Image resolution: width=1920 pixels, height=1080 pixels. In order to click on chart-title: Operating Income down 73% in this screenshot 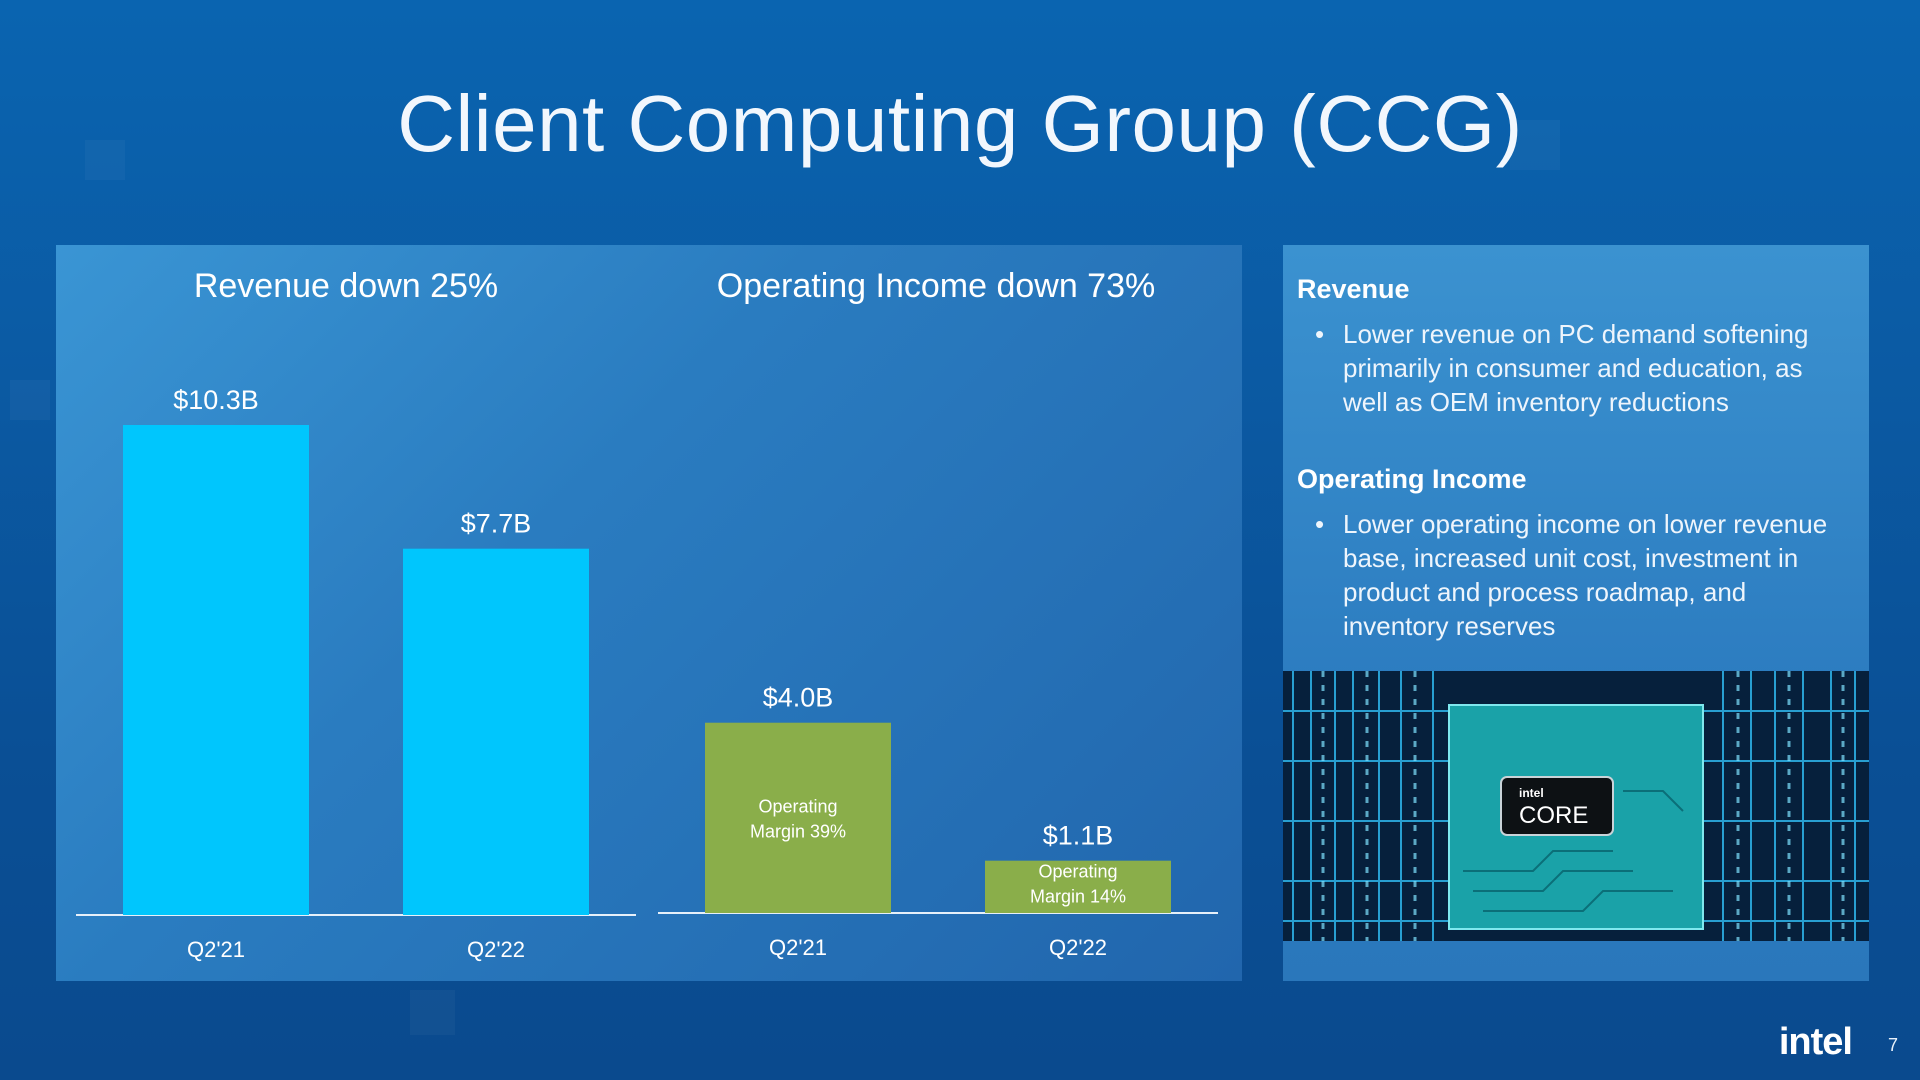, I will do `click(936, 286)`.